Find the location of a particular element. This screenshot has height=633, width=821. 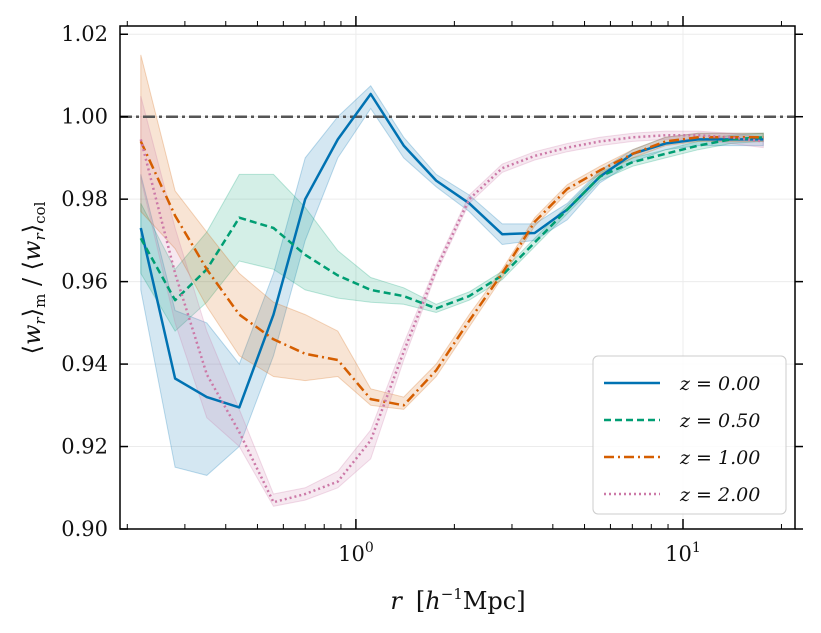

x-axis-label: r [h−1Mpc] is located at coordinates (457, 600).